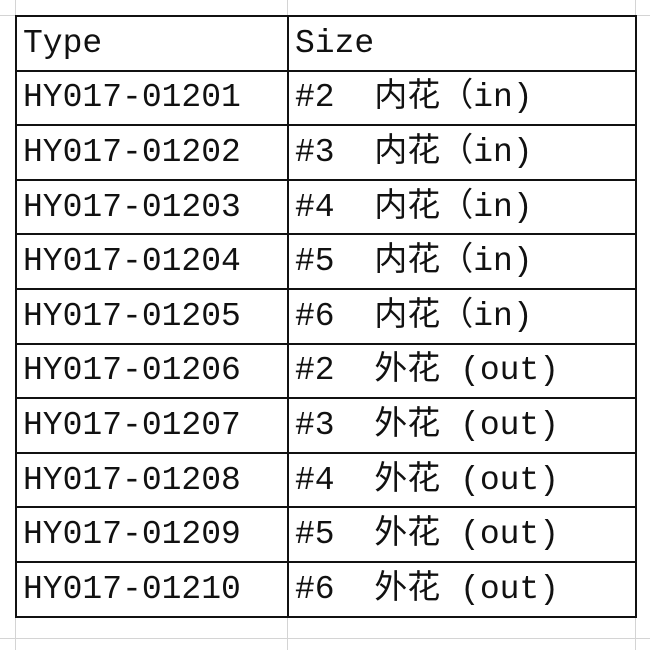  I want to click on table-row: HY017-01204 #5 内花（in), so click(326, 261).